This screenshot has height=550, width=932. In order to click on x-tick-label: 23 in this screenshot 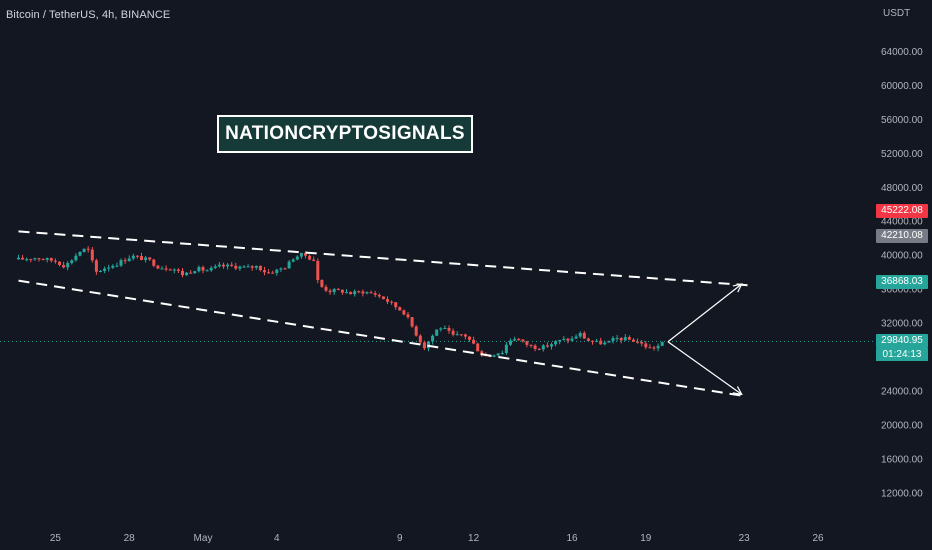, I will do `click(745, 538)`.